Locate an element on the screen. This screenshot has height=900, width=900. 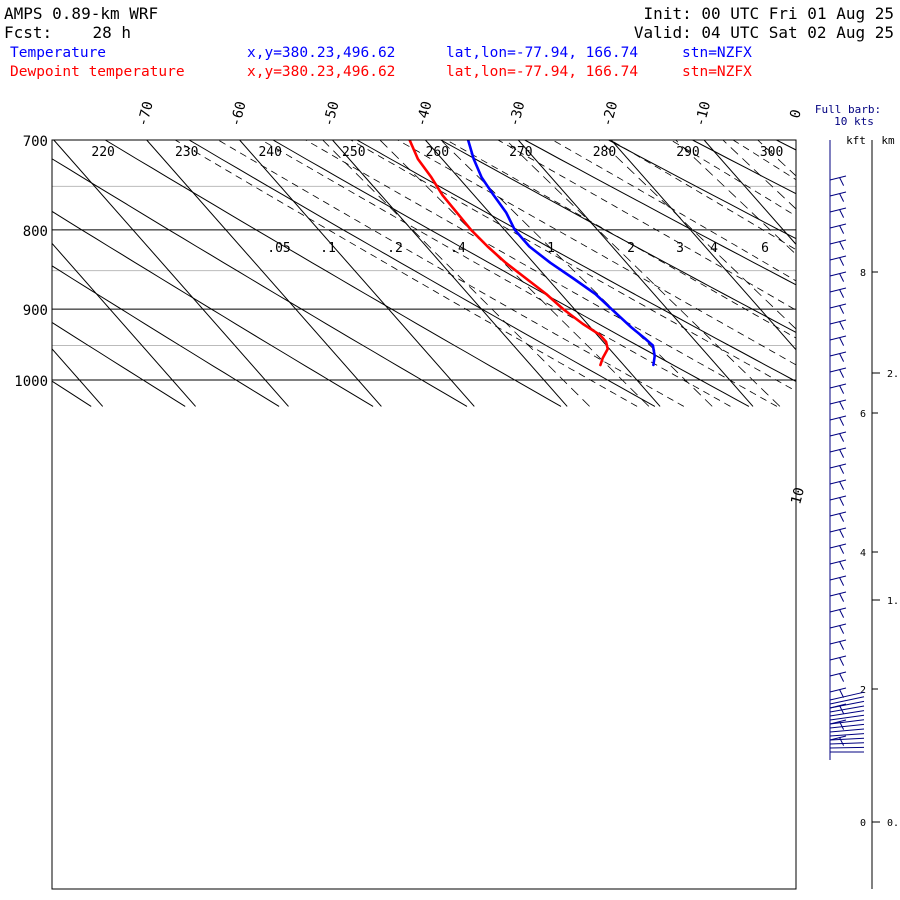
pressure-label: 800 is located at coordinates (35, 232).